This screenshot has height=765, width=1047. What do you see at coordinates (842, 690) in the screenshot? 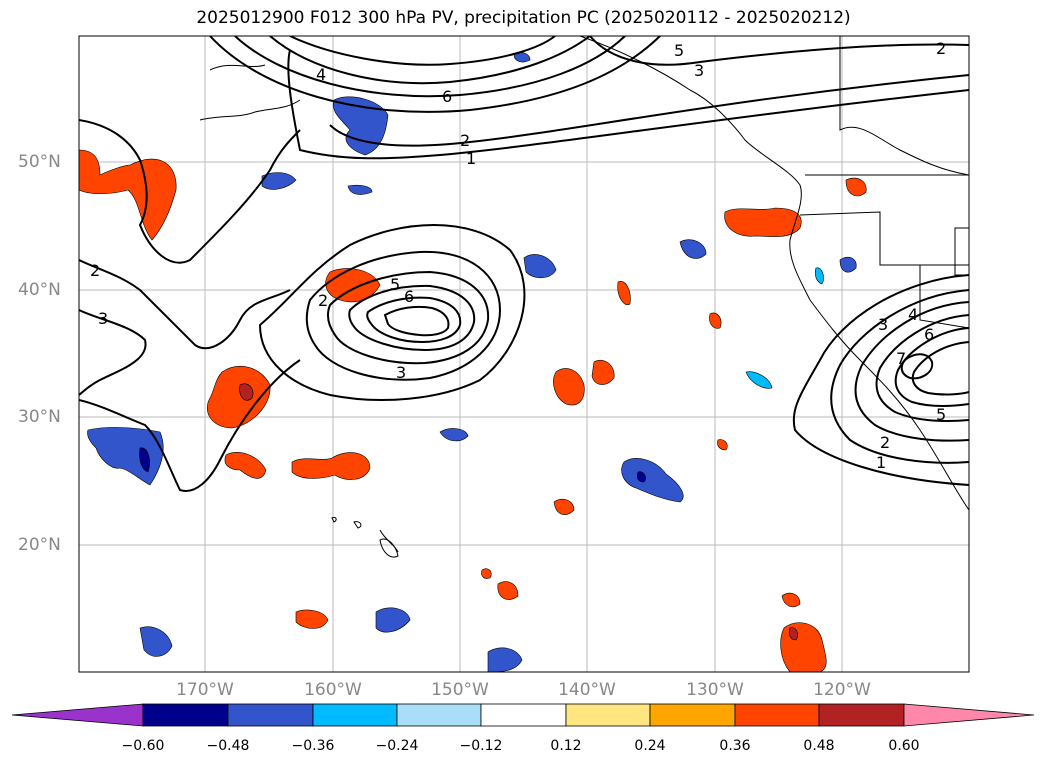
I see `lon-label-120w: 120°W` at bounding box center [842, 690].